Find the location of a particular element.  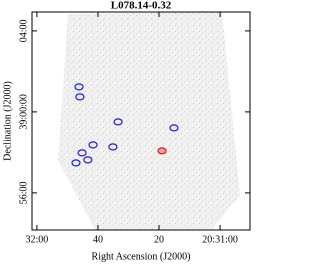

chart-title: L078.14-0.32 is located at coordinates (141, 6).